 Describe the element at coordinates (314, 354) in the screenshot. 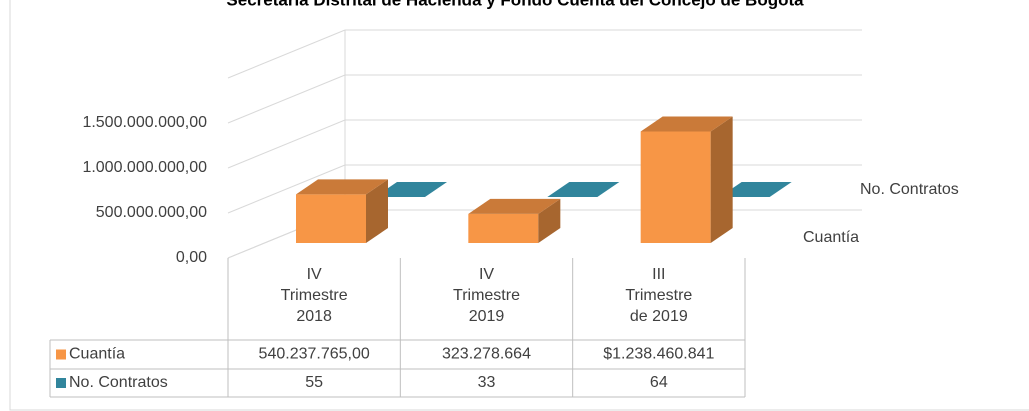

I see `table-value: 540.237.765,00` at that location.